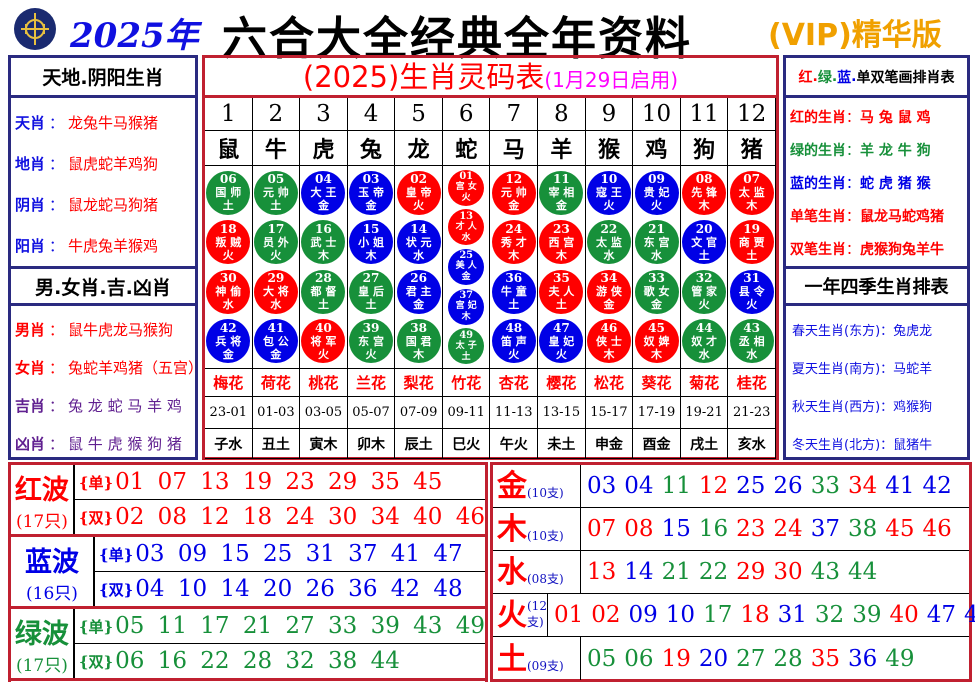  Describe the element at coordinates (561, 278) in the screenshot. I see `ball-number: 35` at that location.